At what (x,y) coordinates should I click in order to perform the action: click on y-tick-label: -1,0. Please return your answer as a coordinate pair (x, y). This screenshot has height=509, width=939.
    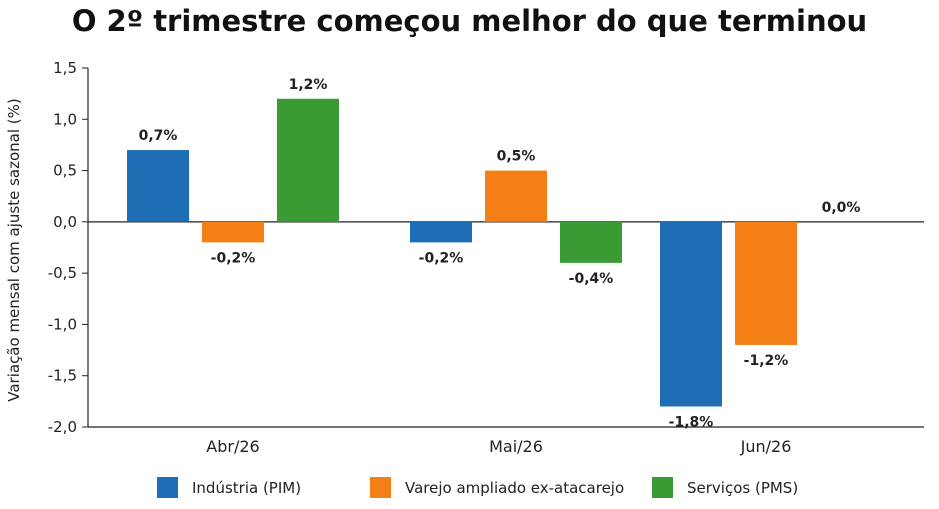
    Looking at the image, I should click on (62, 324).